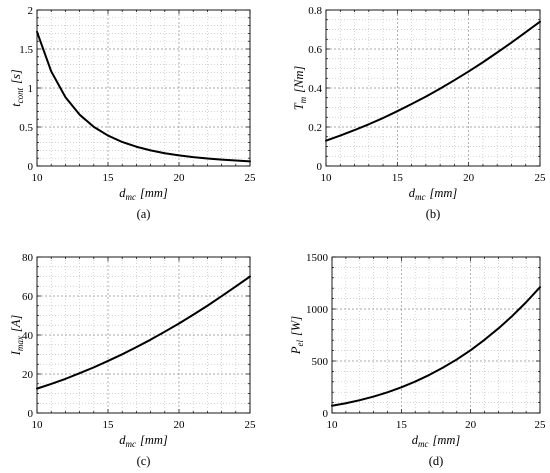 The width and height of the screenshot is (550, 473). What do you see at coordinates (299, 106) in the screenshot?
I see `axis-symbol: T` at bounding box center [299, 106].